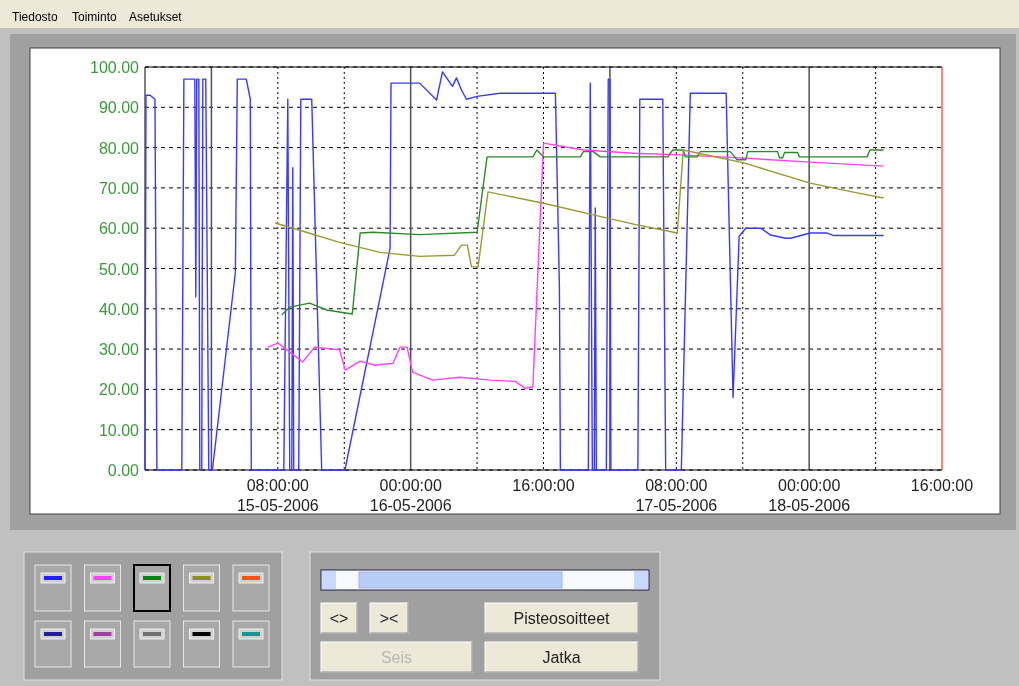 This screenshot has width=1019, height=686. Describe the element at coordinates (119, 269) in the screenshot. I see `y-tick-label: 50.00` at that location.